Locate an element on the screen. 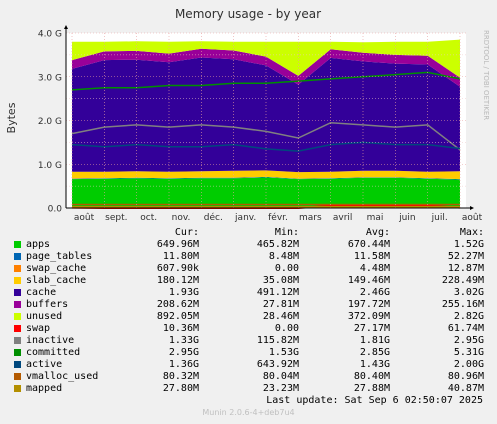 Image resolution: width=497 pixels, height=424 pixels. x-tick-label: juil. is located at coordinates (439, 218).